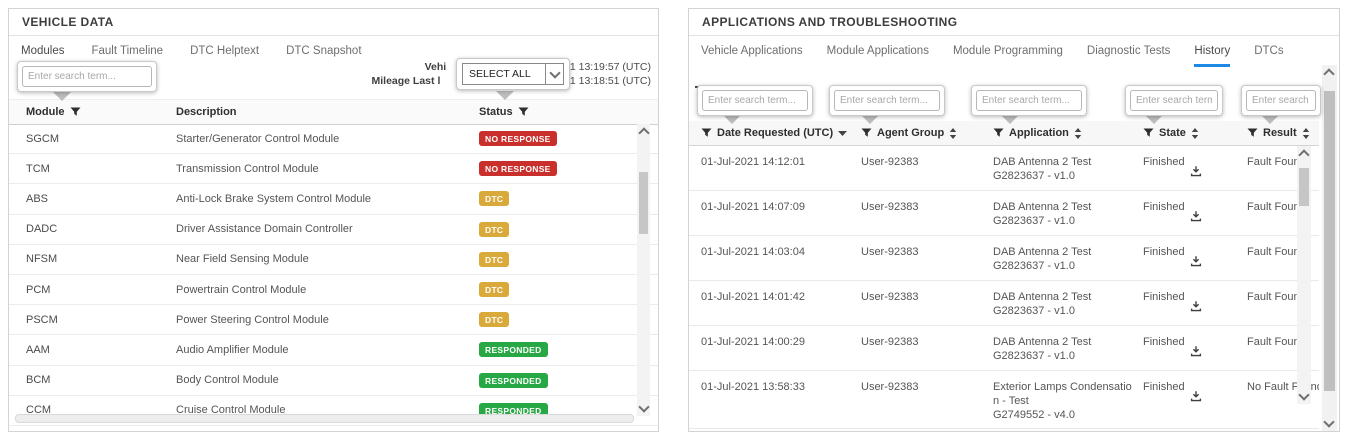 Image resolution: width=1350 pixels, height=447 pixels. Describe the element at coordinates (87, 76) in the screenshot. I see `module-search-input` at that location.